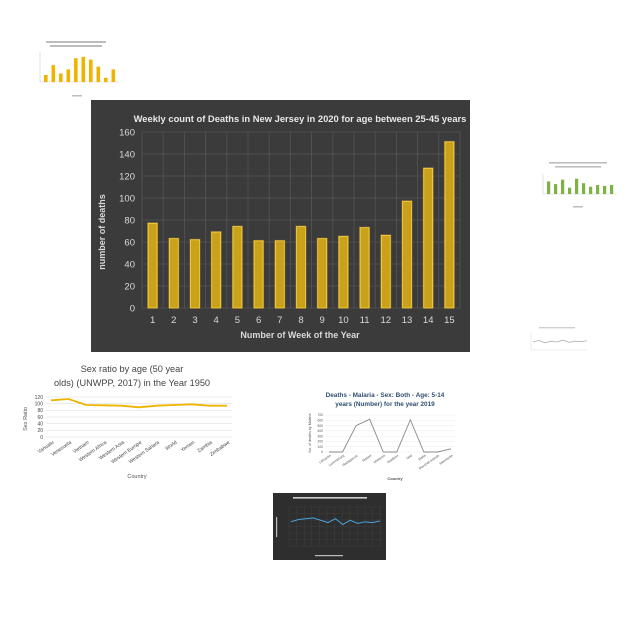  What do you see at coordinates (367, 457) in the screenshot?
I see `x-tick-label: Malawi` at bounding box center [367, 457].